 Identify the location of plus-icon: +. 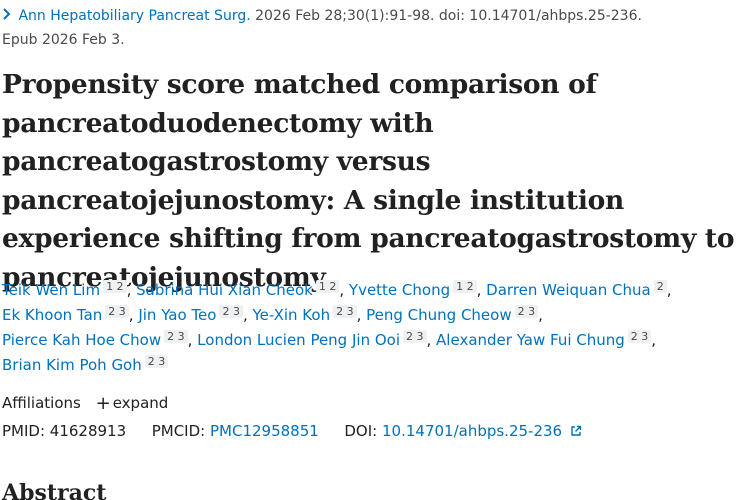
(103, 403).